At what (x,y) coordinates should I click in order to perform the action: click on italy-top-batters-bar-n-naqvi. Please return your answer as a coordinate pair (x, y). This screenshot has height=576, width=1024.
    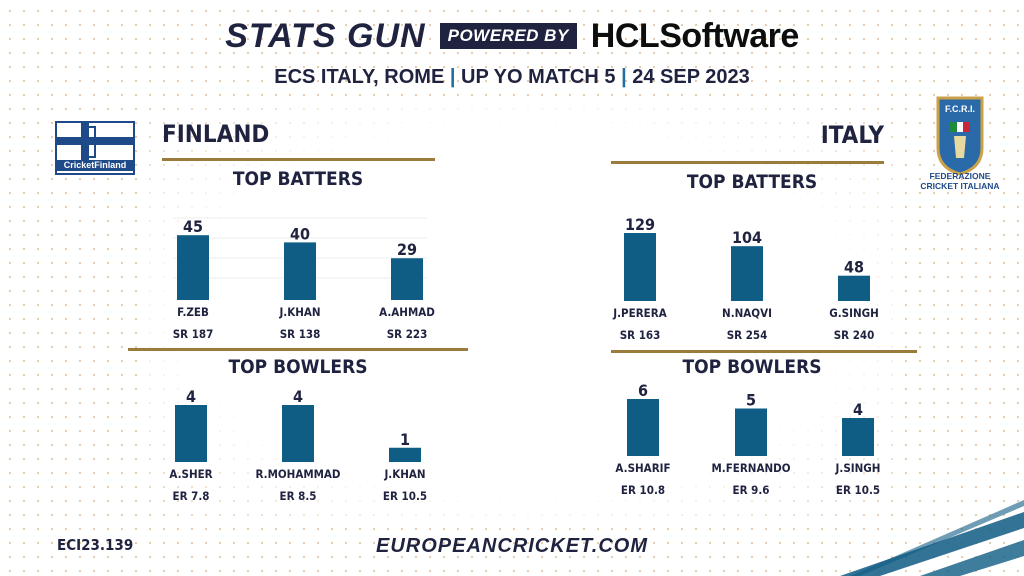
    Looking at the image, I should click on (747, 273).